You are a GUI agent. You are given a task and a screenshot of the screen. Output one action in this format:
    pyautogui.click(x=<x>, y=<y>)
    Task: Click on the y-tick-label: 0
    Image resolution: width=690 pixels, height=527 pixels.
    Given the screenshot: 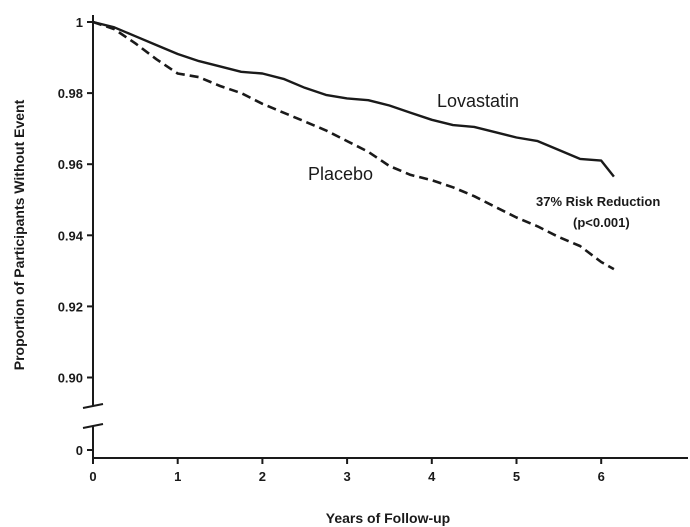 What is the action you would take?
    pyautogui.click(x=79, y=450)
    